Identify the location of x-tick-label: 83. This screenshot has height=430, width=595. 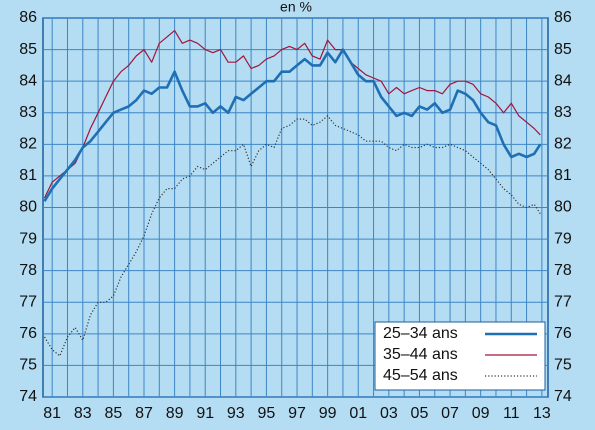
(83, 413).